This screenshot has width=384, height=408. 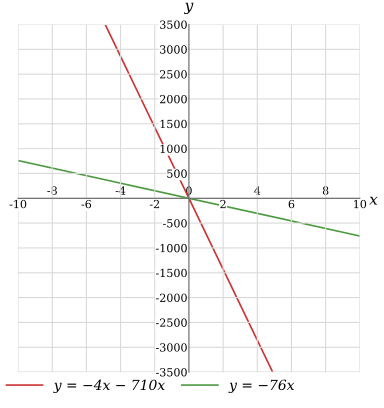 What do you see at coordinates (171, 298) in the screenshot?
I see `y-tick-label: -2000` at bounding box center [171, 298].